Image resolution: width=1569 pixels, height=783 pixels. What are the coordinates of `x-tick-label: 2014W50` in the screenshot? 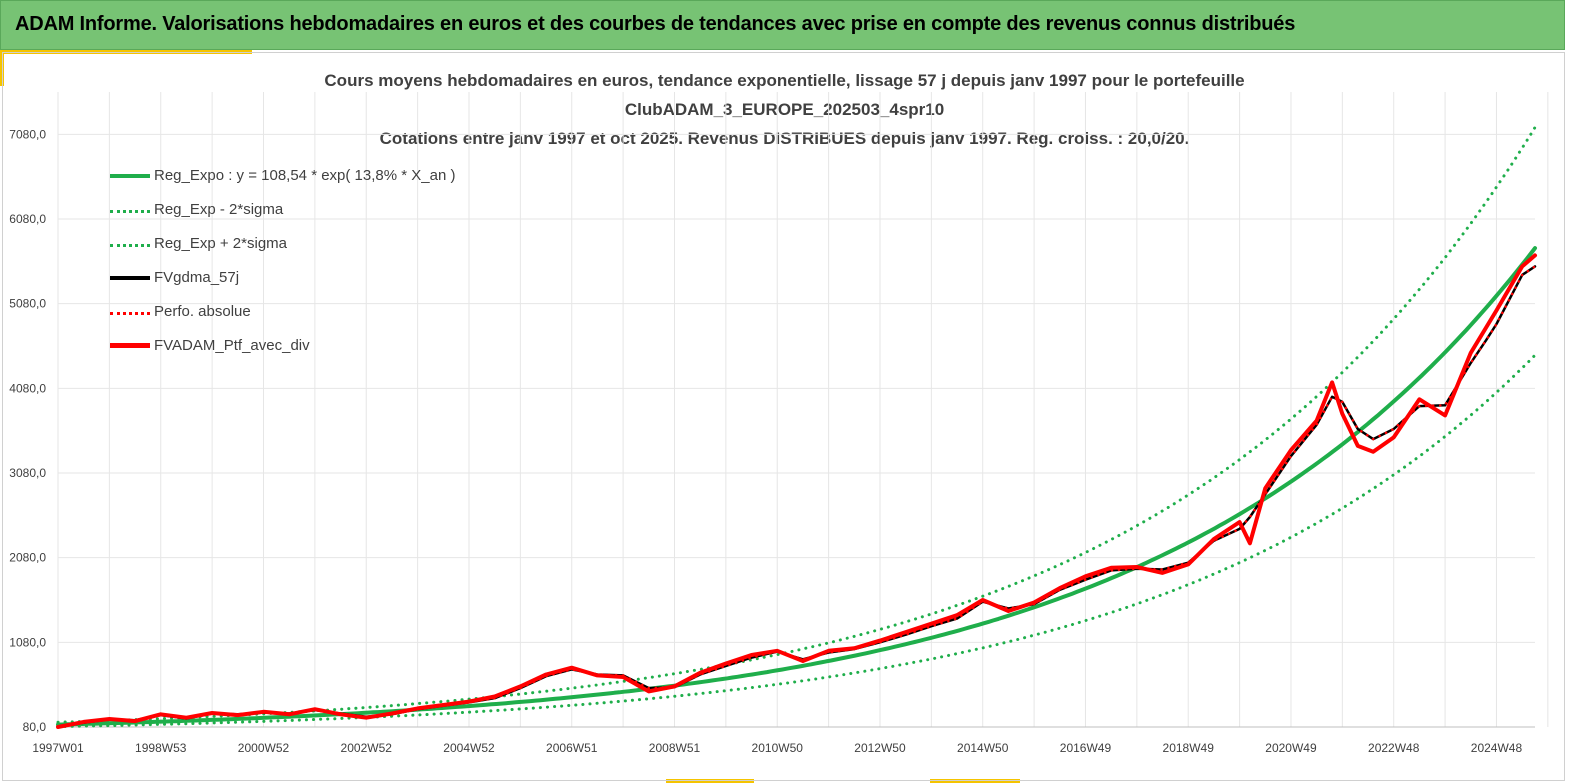 It's located at (983, 748).